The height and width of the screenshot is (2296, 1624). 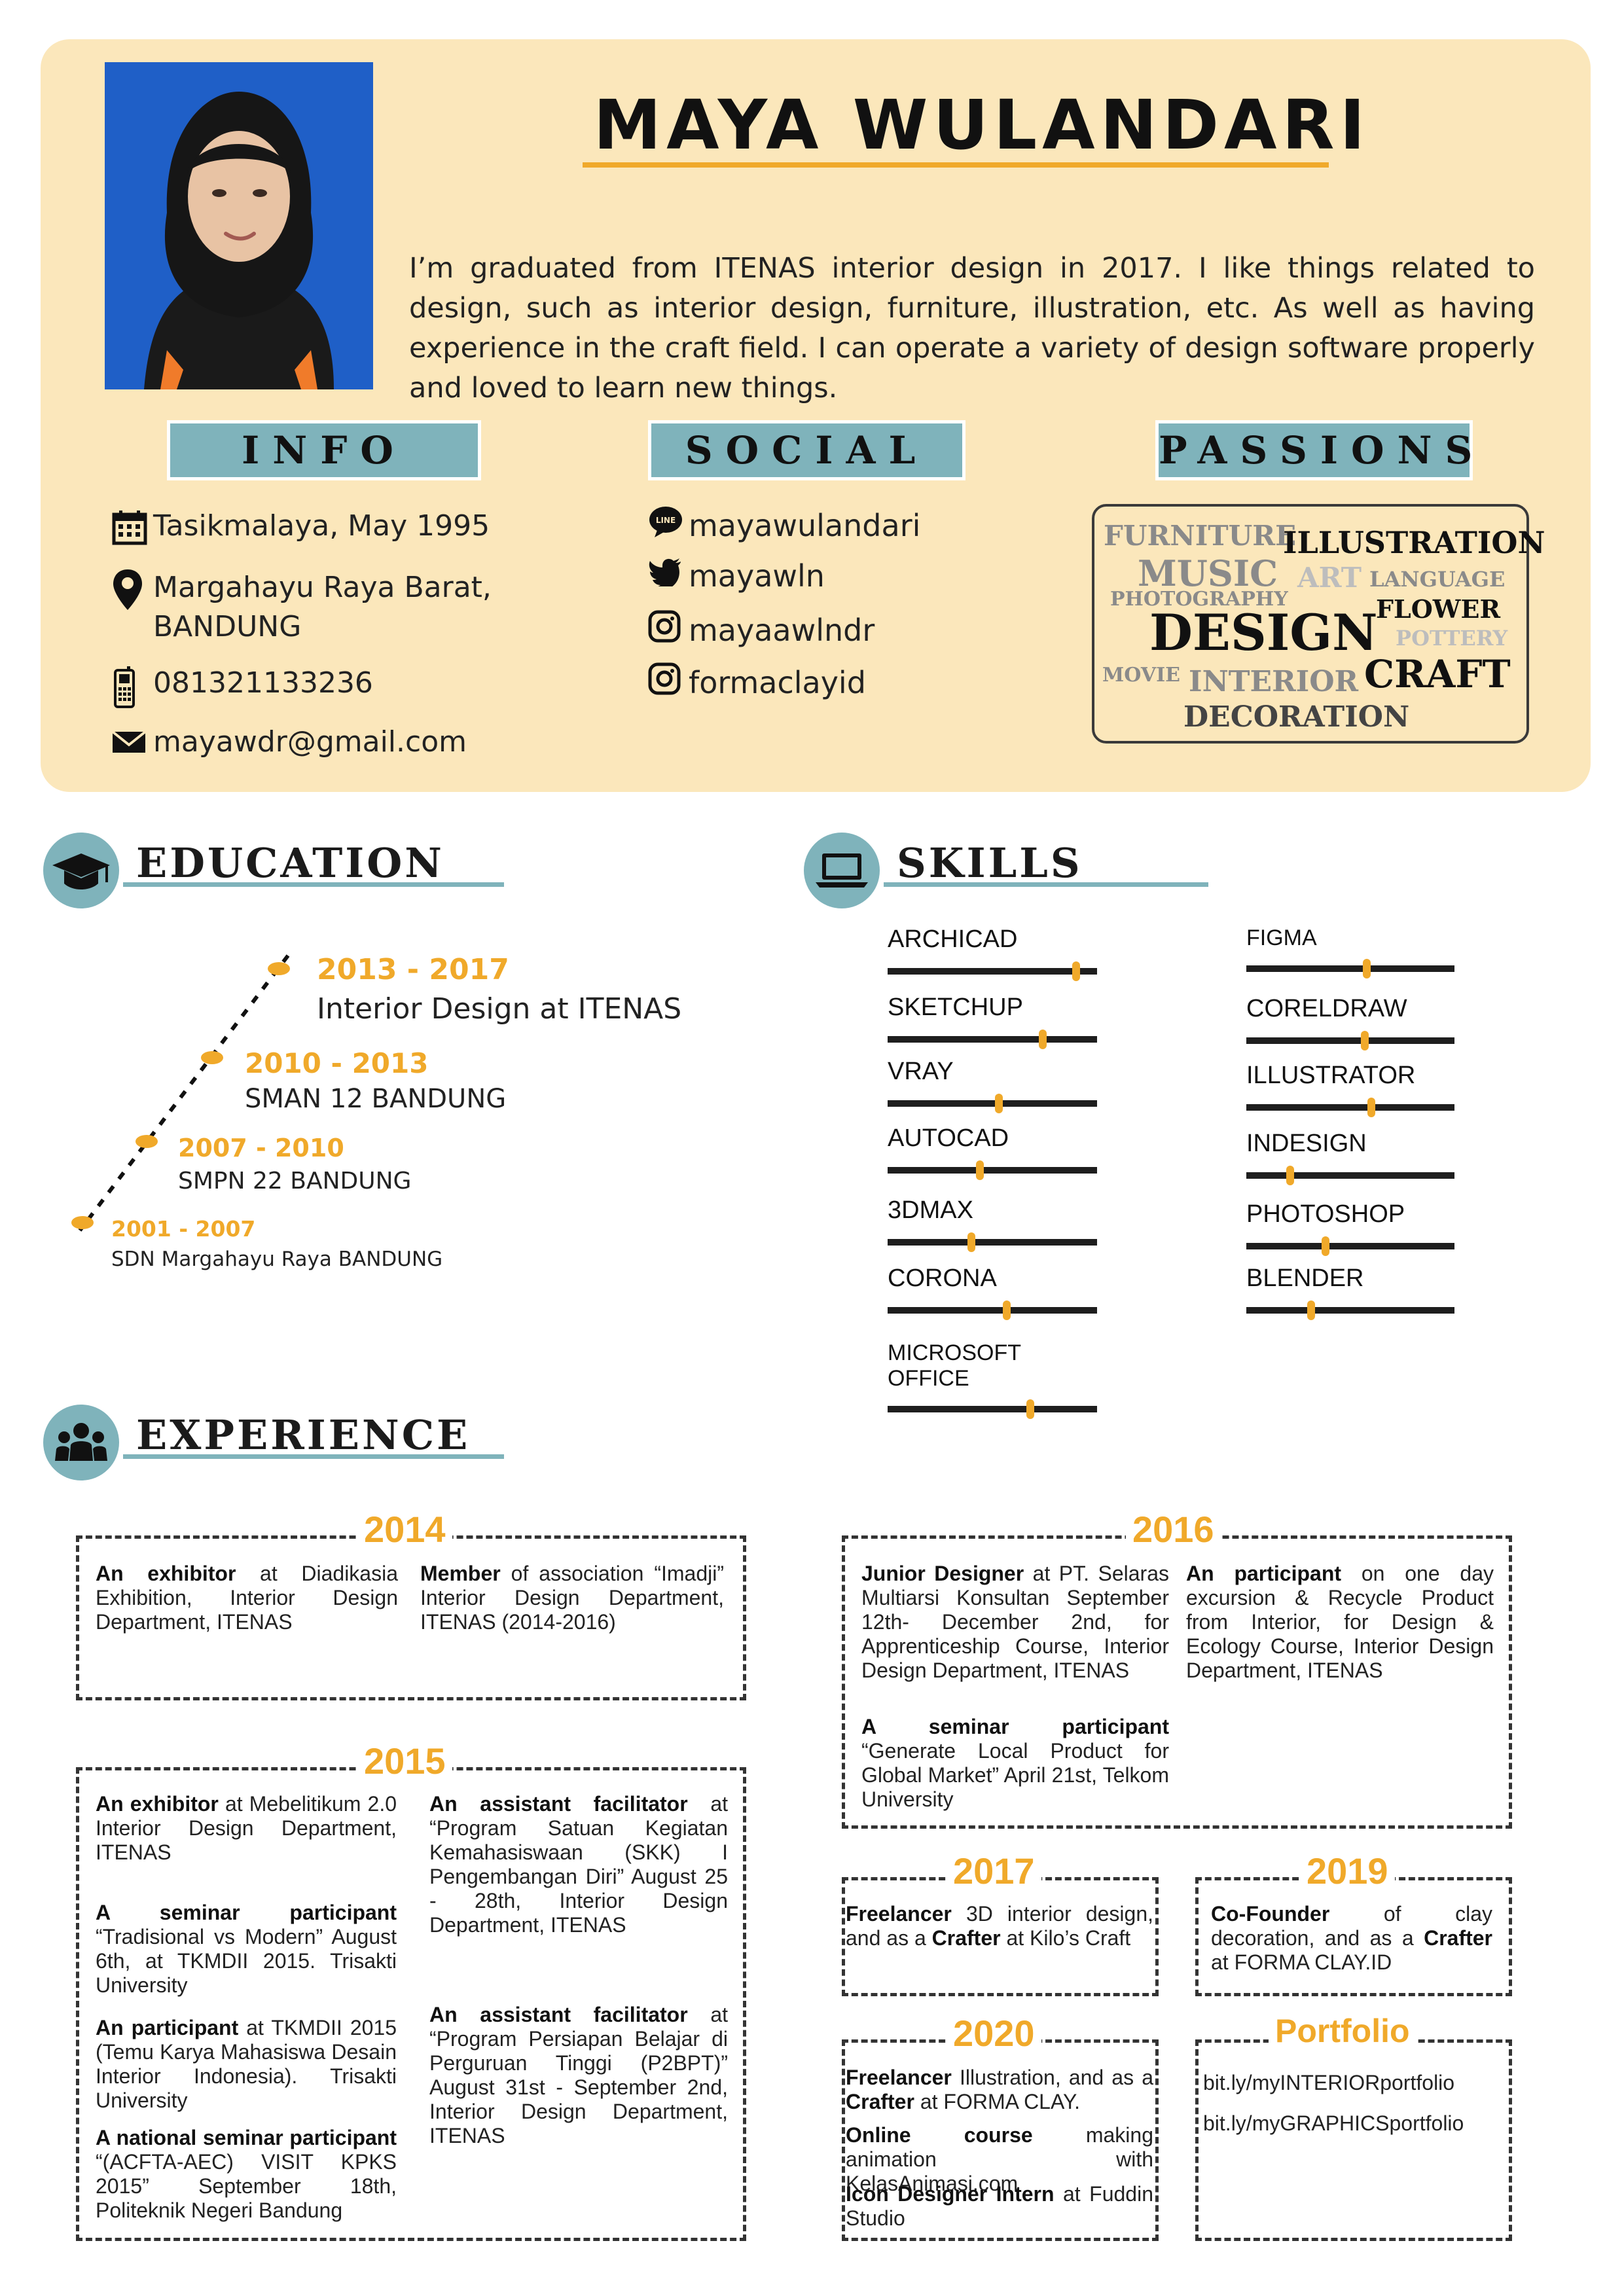 I want to click on passion-word: DECORATION, so click(x=1296, y=717).